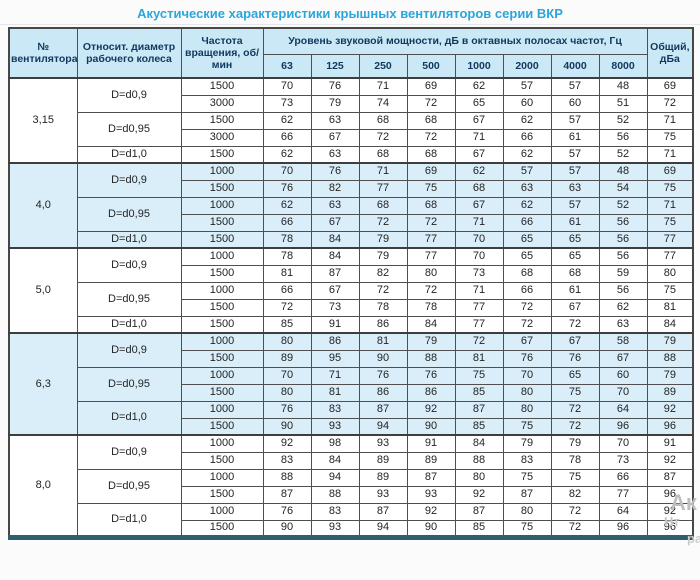 The height and width of the screenshot is (580, 700). Describe the element at coordinates (335, 477) in the screenshot. I see `spl-value-cell: 94` at that location.